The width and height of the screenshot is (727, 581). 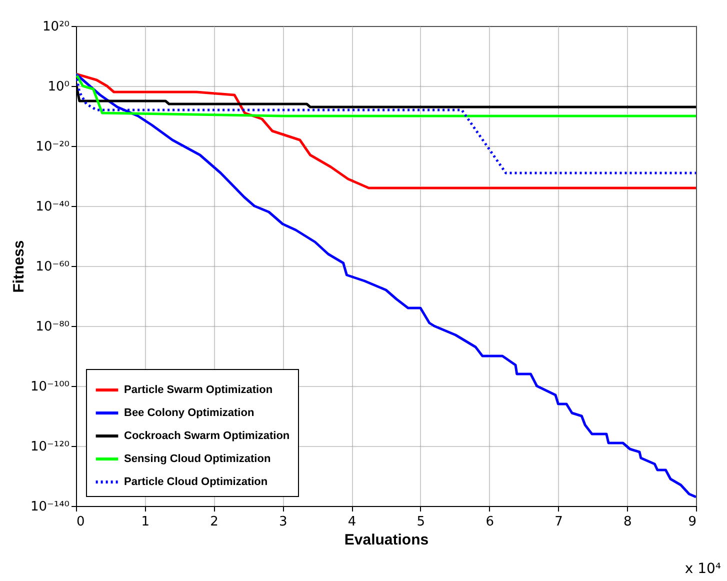 What do you see at coordinates (50, 447) in the screenshot?
I see `y-tick-label: 10⁻¹²⁰` at bounding box center [50, 447].